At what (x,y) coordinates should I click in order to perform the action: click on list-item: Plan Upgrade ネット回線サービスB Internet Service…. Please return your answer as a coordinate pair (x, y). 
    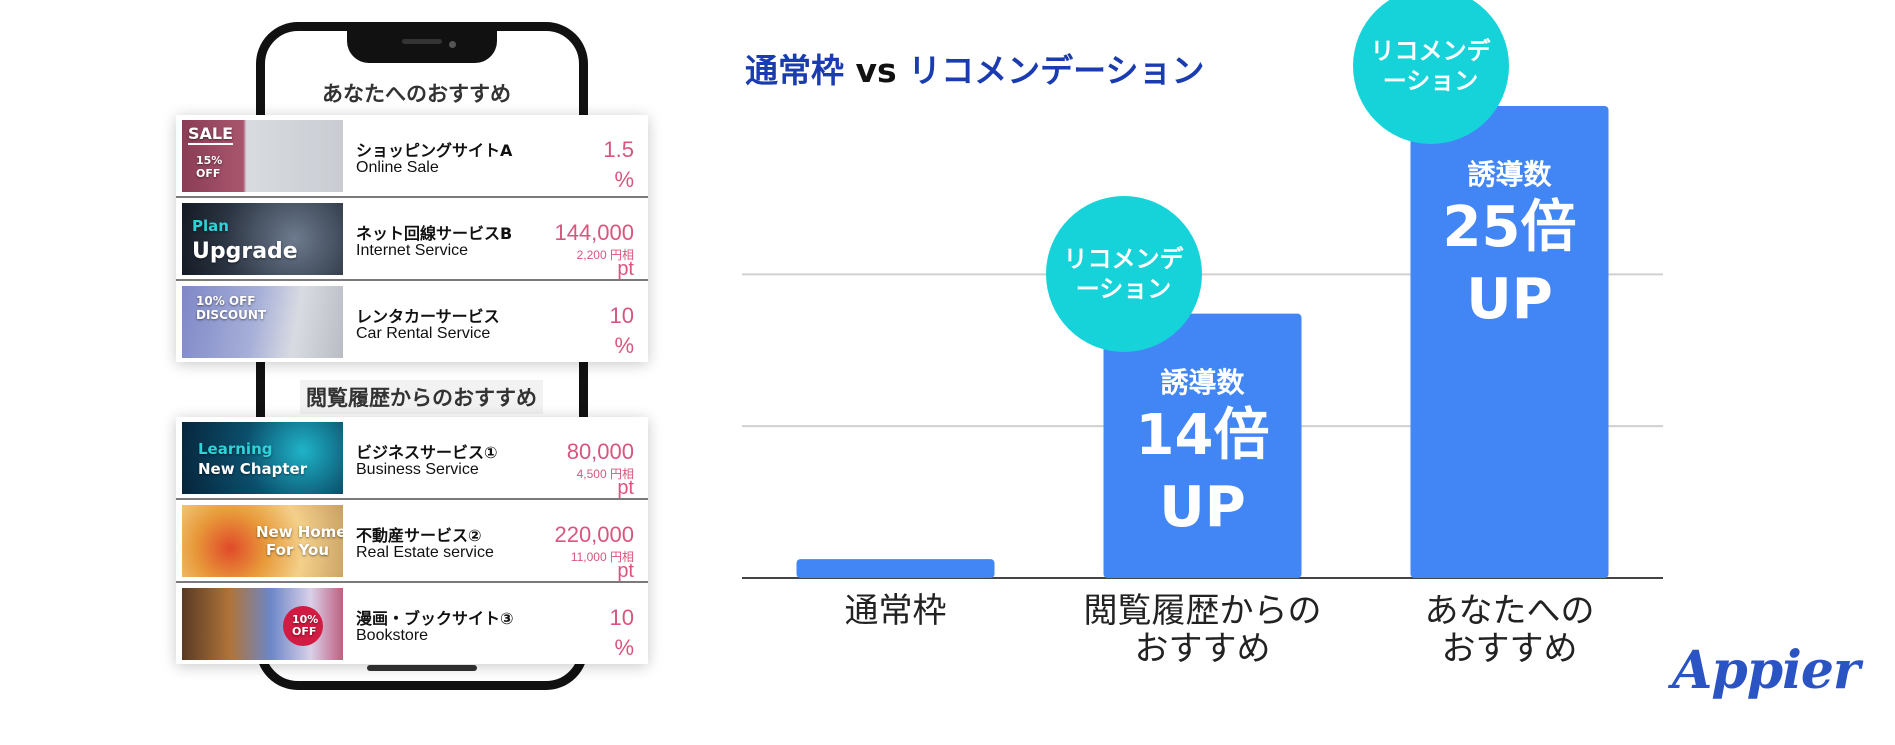
    Looking at the image, I should click on (412, 239).